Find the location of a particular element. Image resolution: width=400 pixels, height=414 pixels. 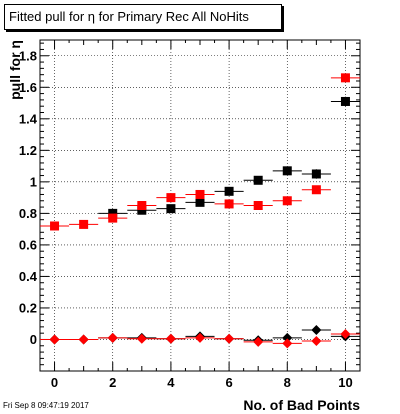

x-tick-label: 10 is located at coordinates (345, 382).